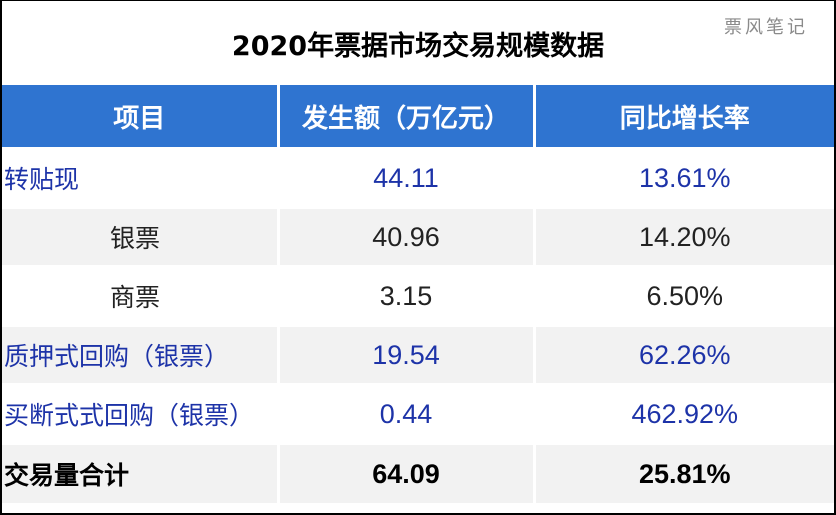 This screenshot has height=515, width=836. Describe the element at coordinates (141, 177) in the screenshot. I see `row-item-label: 转贴现` at that location.